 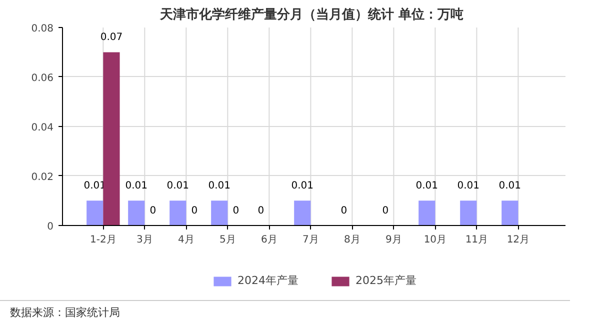 I want to click on x-tick-label: 4月, so click(x=186, y=240).